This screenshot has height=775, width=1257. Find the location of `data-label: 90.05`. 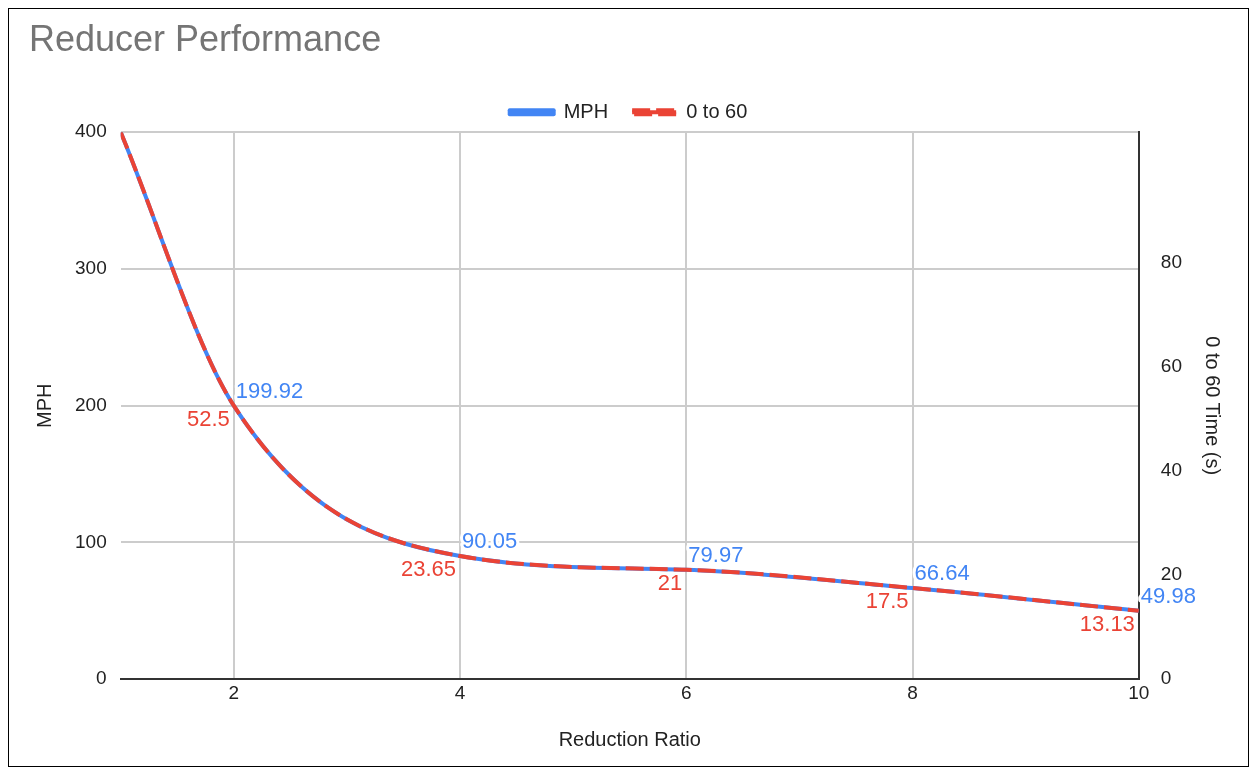

data-label: 90.05 is located at coordinates (490, 541).